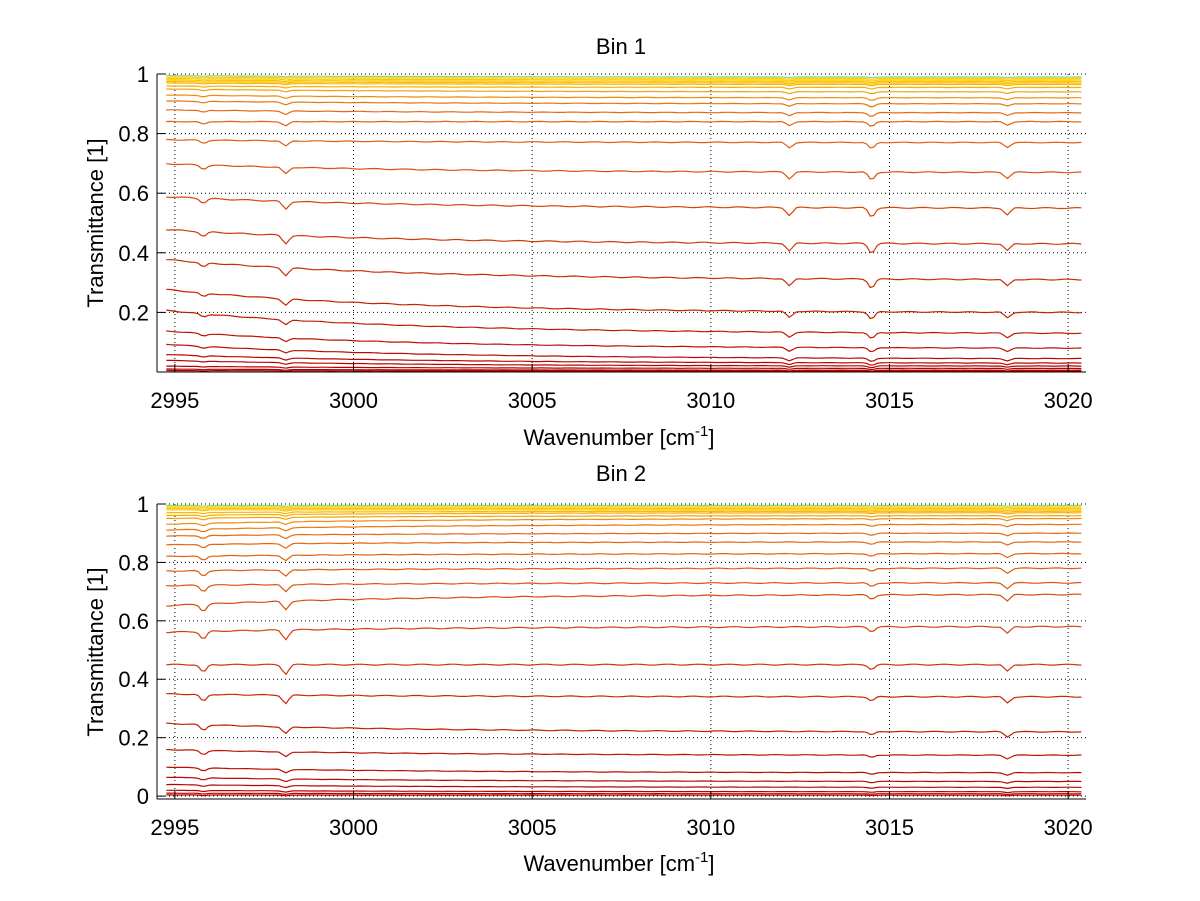 The width and height of the screenshot is (1200, 901). I want to click on chart-title: Bin 2, so click(621, 473).